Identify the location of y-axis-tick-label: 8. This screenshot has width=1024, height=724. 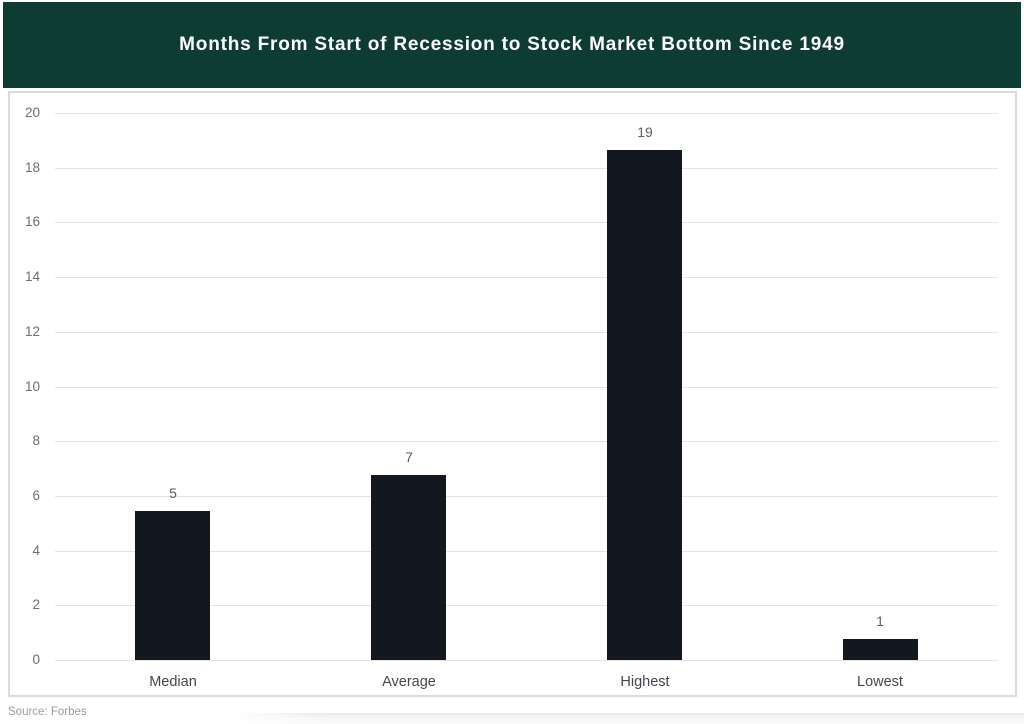
(36, 440).